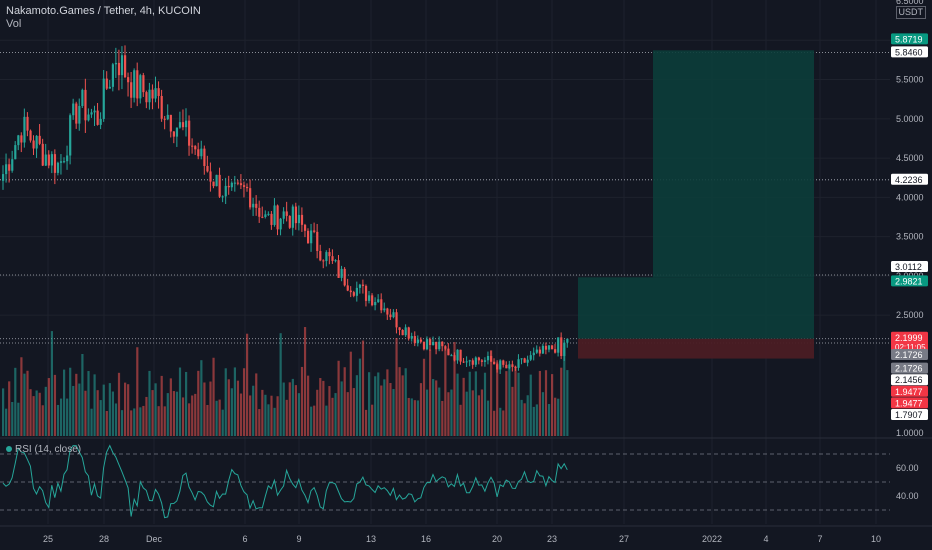 The image size is (932, 550). Describe the element at coordinates (910, 12) in the screenshot. I see `currency-badge: USDT` at that location.